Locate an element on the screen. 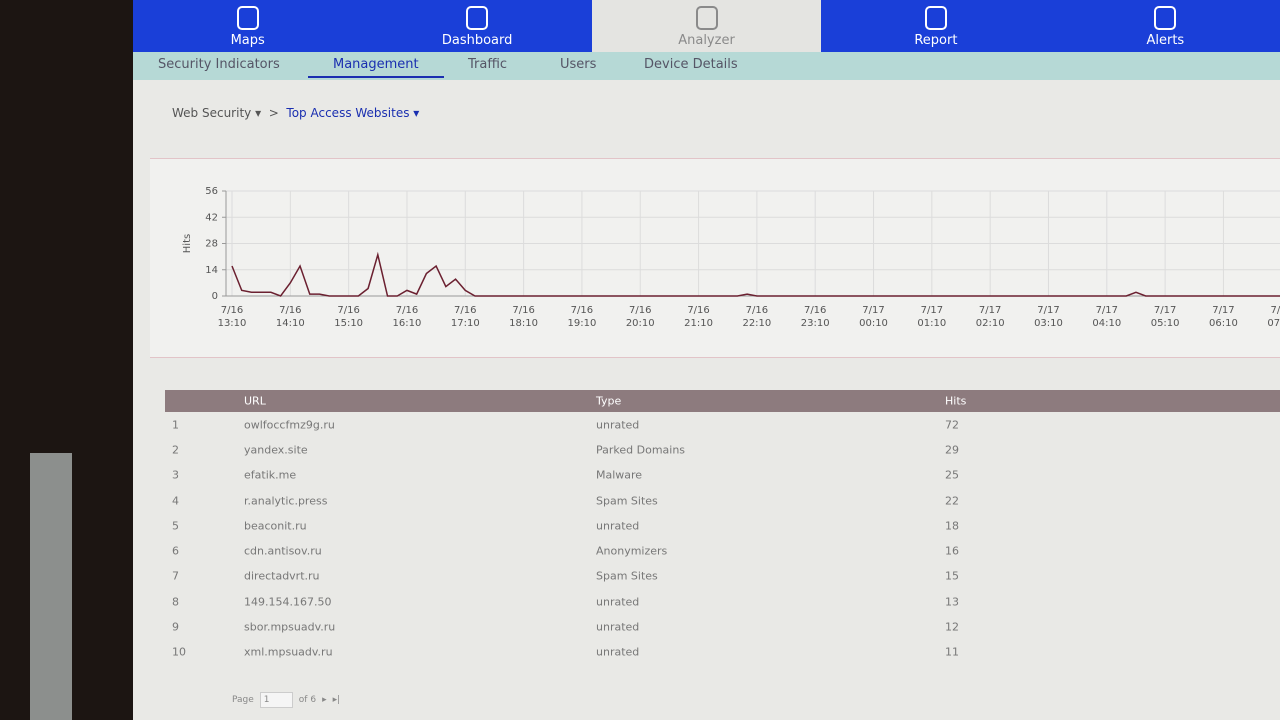  x-tick-label: 7/16 22:10 is located at coordinates (756, 317).